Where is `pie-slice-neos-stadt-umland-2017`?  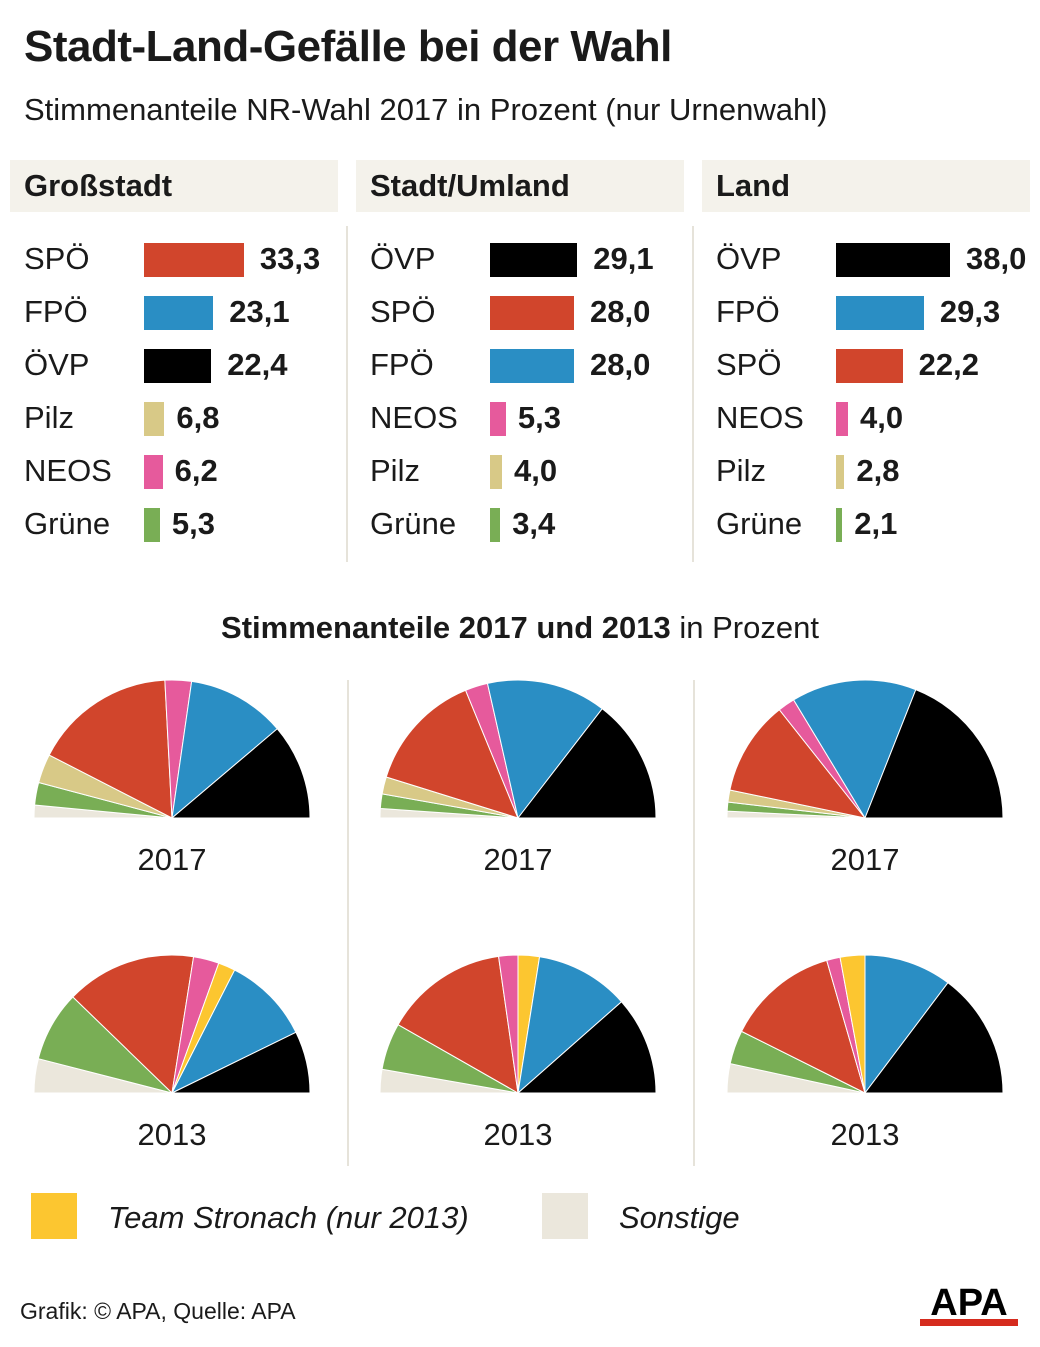 pie-slice-neos-stadt-umland-2017 is located at coordinates (491, 750).